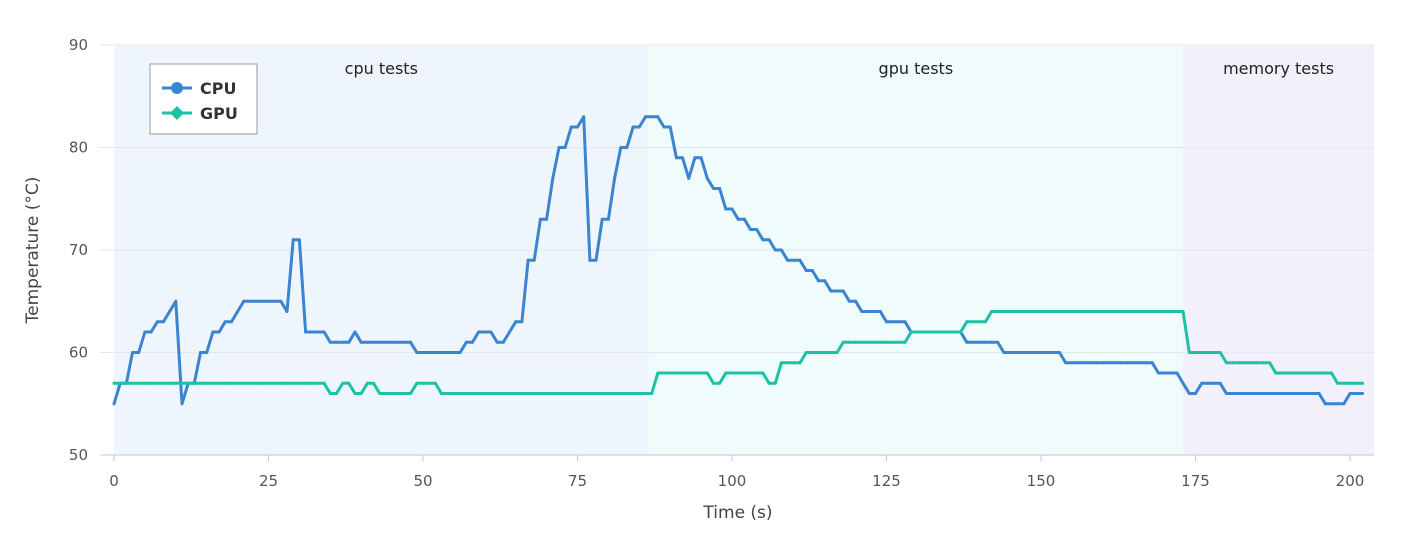  I want to click on y-tick-label-2: 70, so click(78, 250).